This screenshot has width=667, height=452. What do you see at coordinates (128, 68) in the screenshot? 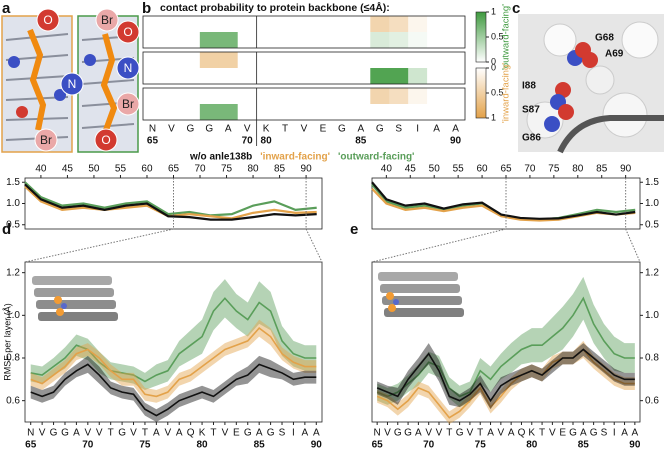
I see `row-label: N` at bounding box center [128, 68].